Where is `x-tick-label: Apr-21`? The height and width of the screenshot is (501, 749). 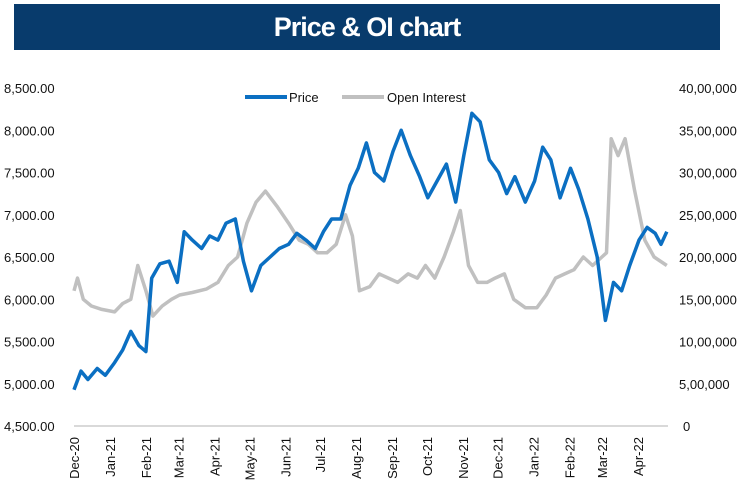
x-tick-label: Apr-21 is located at coordinates (215, 456).